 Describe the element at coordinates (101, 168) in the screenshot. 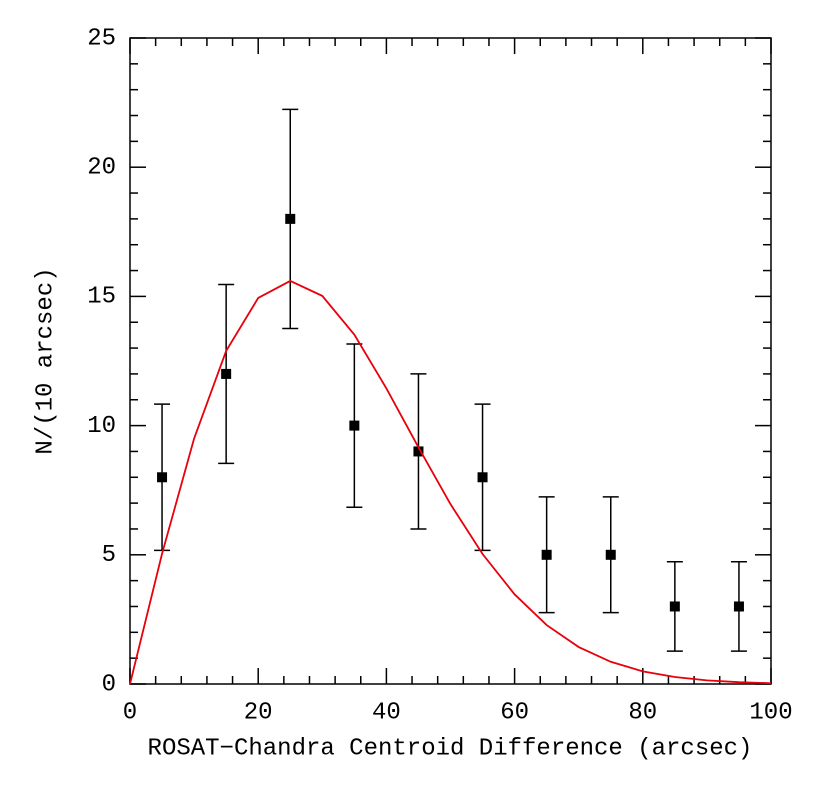

I see `y-tick-label: 20` at that location.